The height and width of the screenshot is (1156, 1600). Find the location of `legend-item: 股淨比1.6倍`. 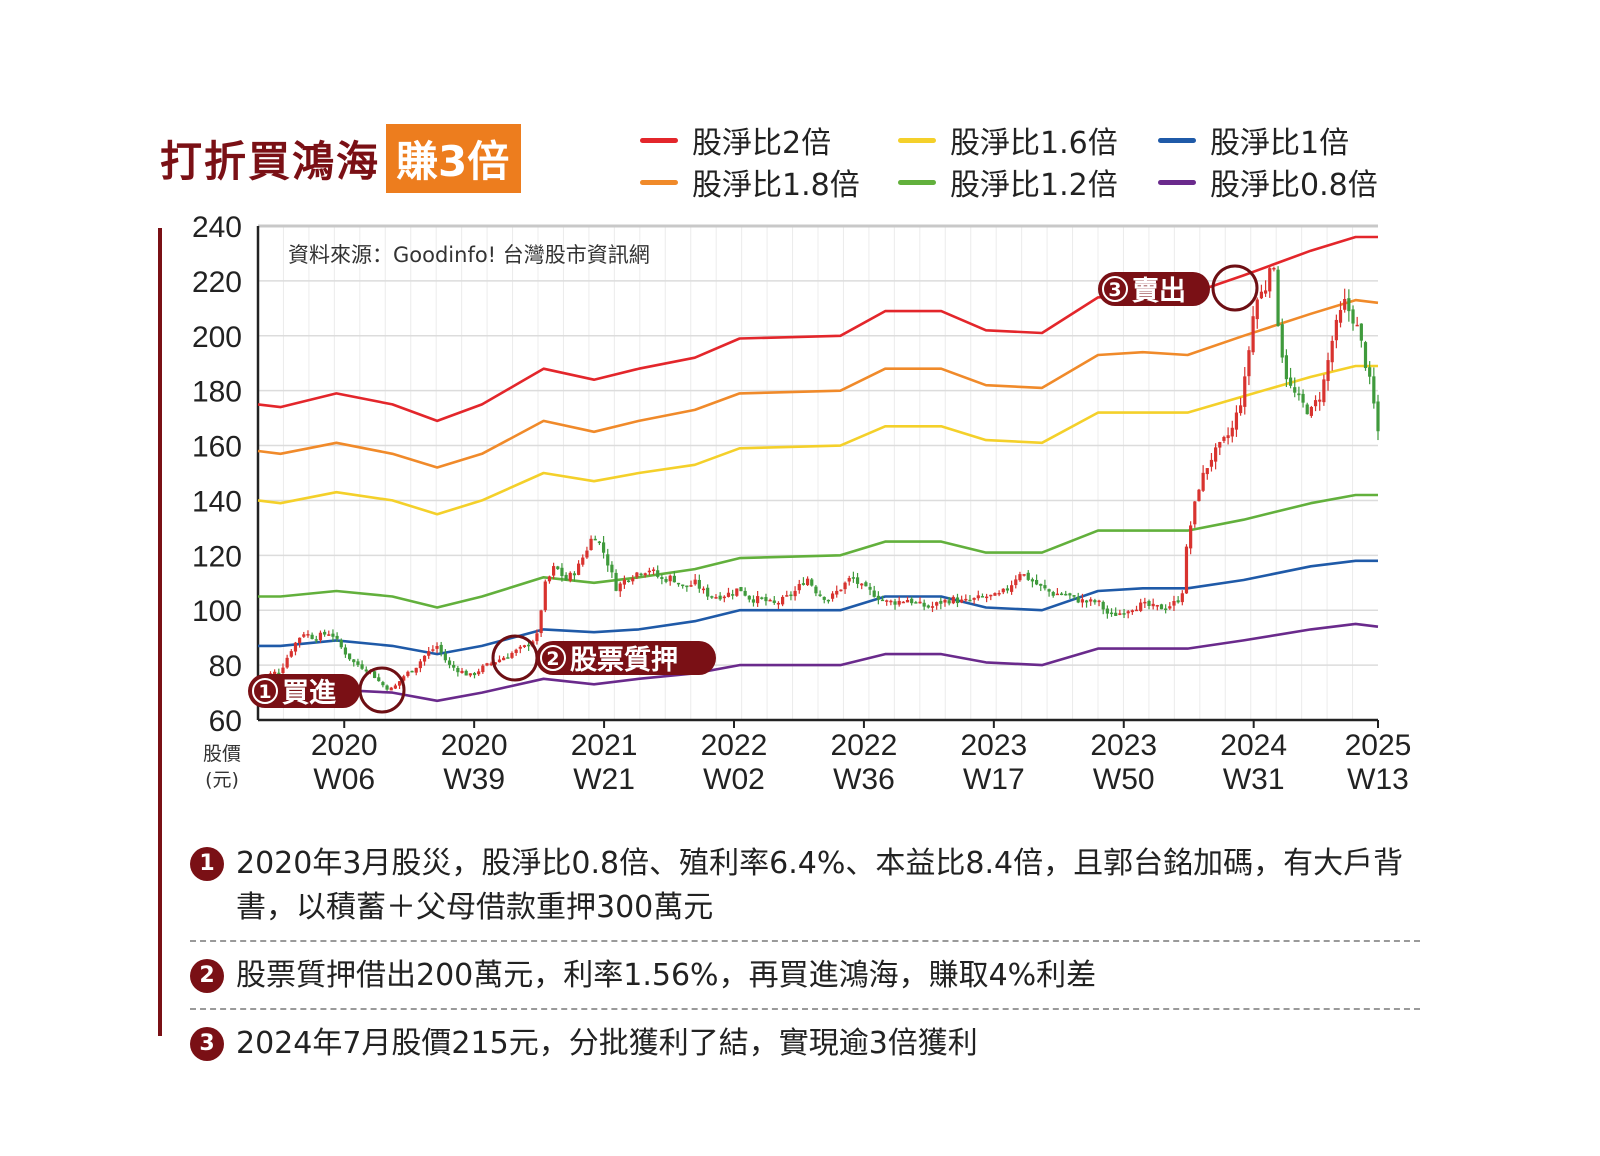

legend-item: 股淨比1.6倍 is located at coordinates (1008, 140).